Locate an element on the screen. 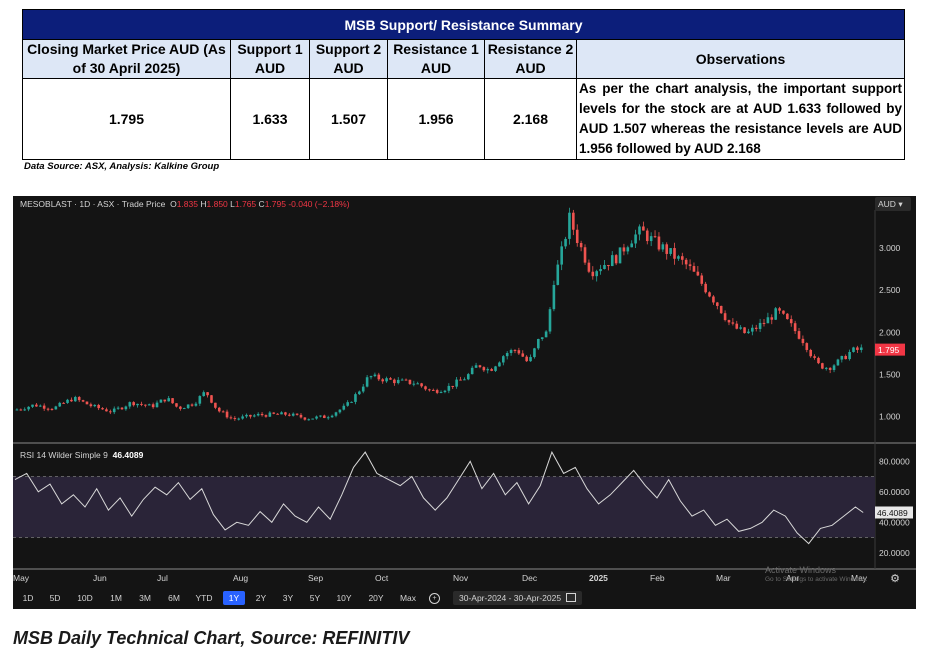 The image size is (931, 660). time-tick-label: Feb is located at coordinates (657, 578).